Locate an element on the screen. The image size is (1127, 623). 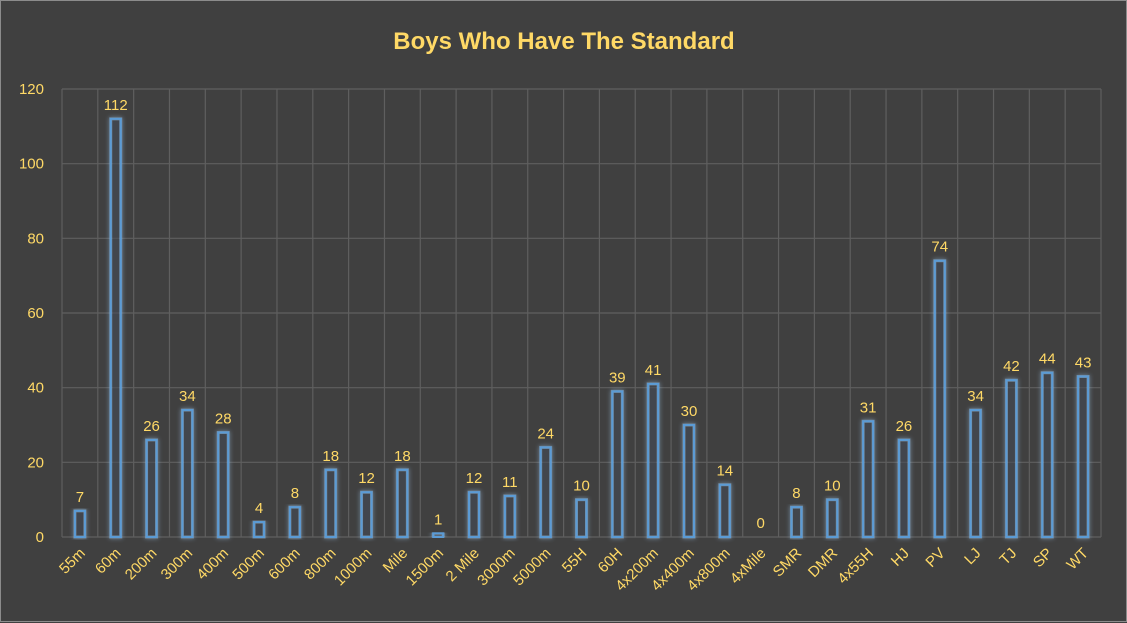
y-tick-label: 40 is located at coordinates (35, 388).